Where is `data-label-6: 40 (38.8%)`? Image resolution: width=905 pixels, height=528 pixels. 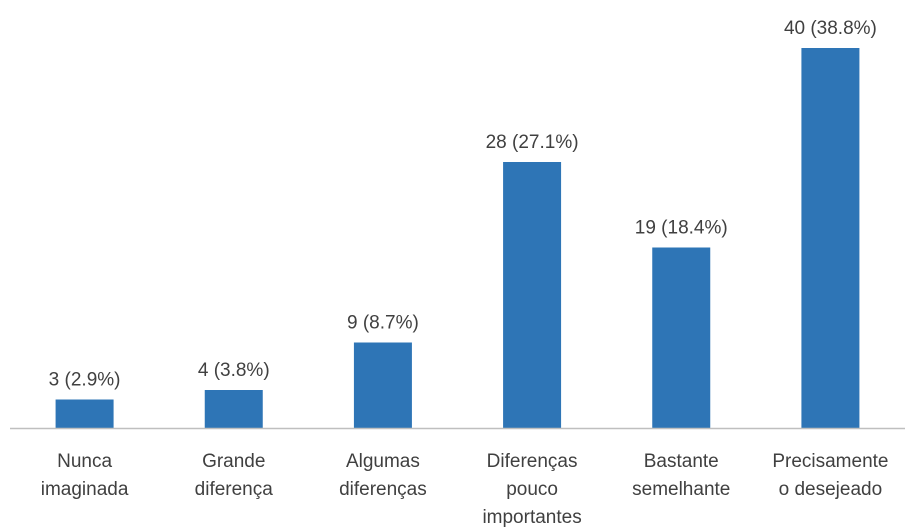 data-label-6: 40 (38.8%) is located at coordinates (830, 28).